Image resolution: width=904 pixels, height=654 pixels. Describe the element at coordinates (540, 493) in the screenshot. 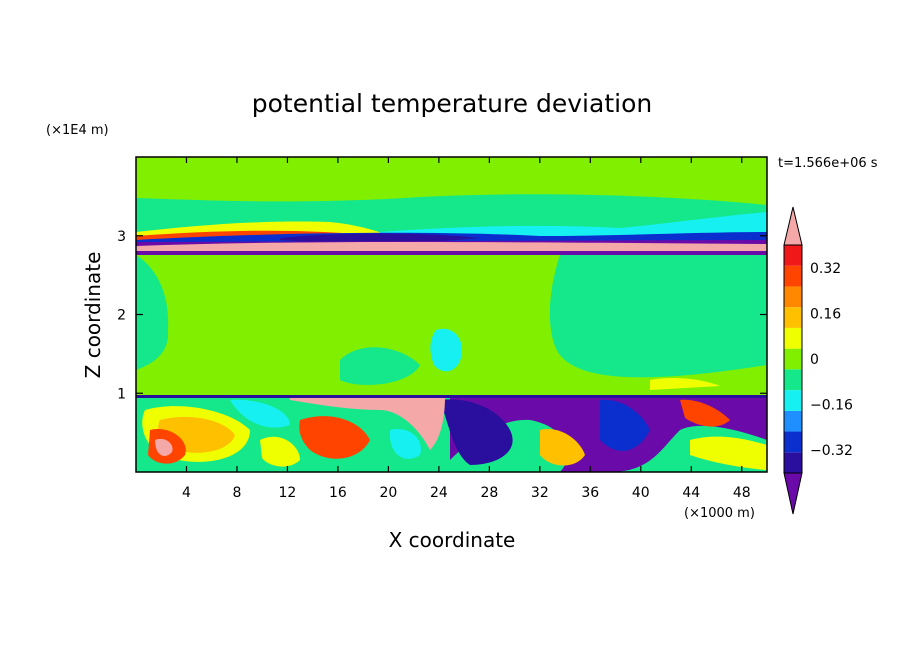

I see `x-tick-label: 32` at that location.